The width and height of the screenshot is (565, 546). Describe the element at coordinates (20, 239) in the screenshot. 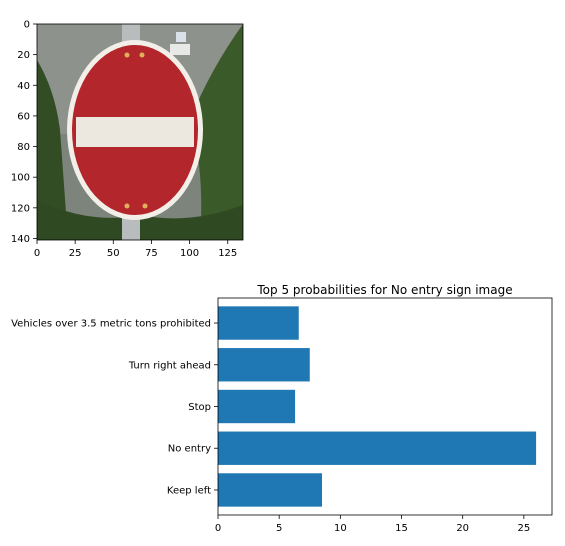

I see `y-tick-label: 140` at that location.